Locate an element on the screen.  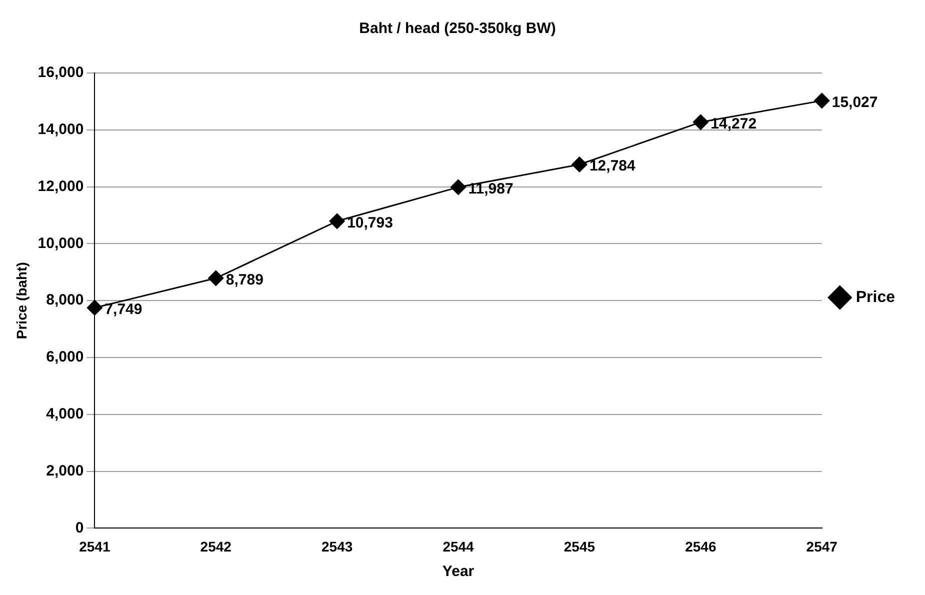
y-tick-label: 16,000 is located at coordinates (61, 73).